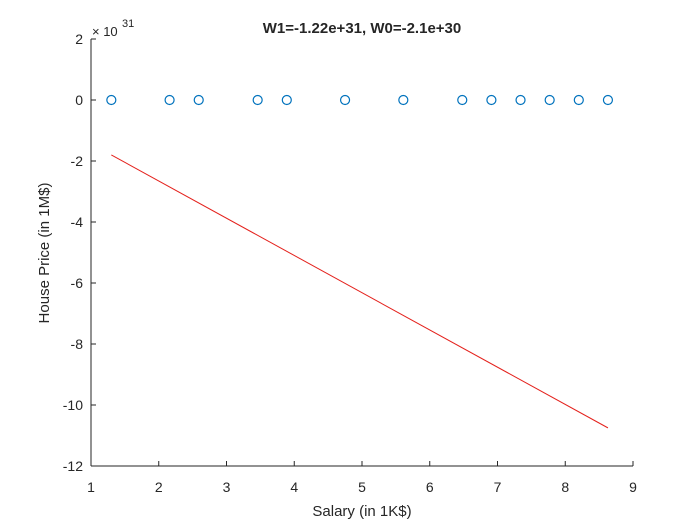  I want to click on x-axis-label: Salary (in 1K$), so click(361, 511).